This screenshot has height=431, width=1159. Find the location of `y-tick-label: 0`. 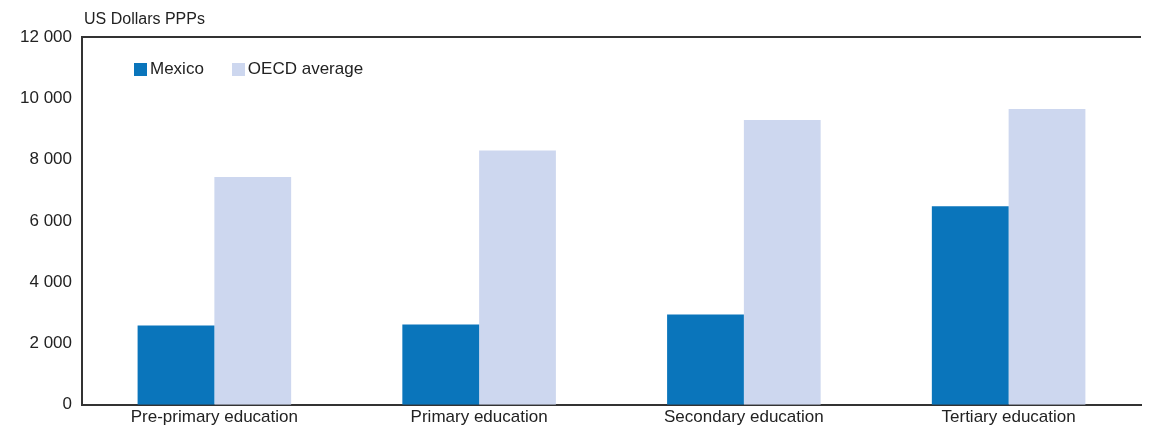

y-tick-label: 0 is located at coordinates (67, 404).